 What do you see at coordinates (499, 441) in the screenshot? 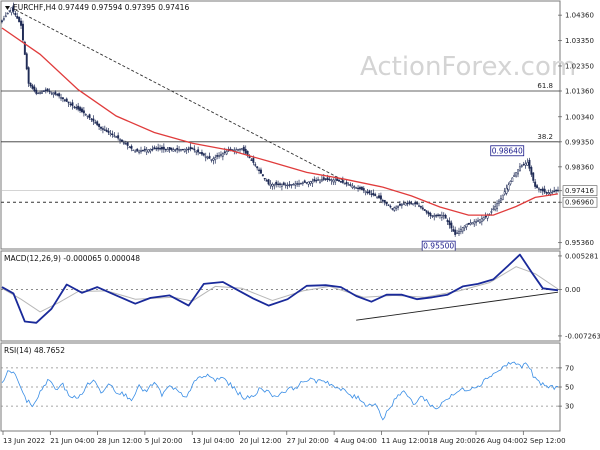
I see `time-tick-label: 26 Aug 04:00` at bounding box center [499, 441].